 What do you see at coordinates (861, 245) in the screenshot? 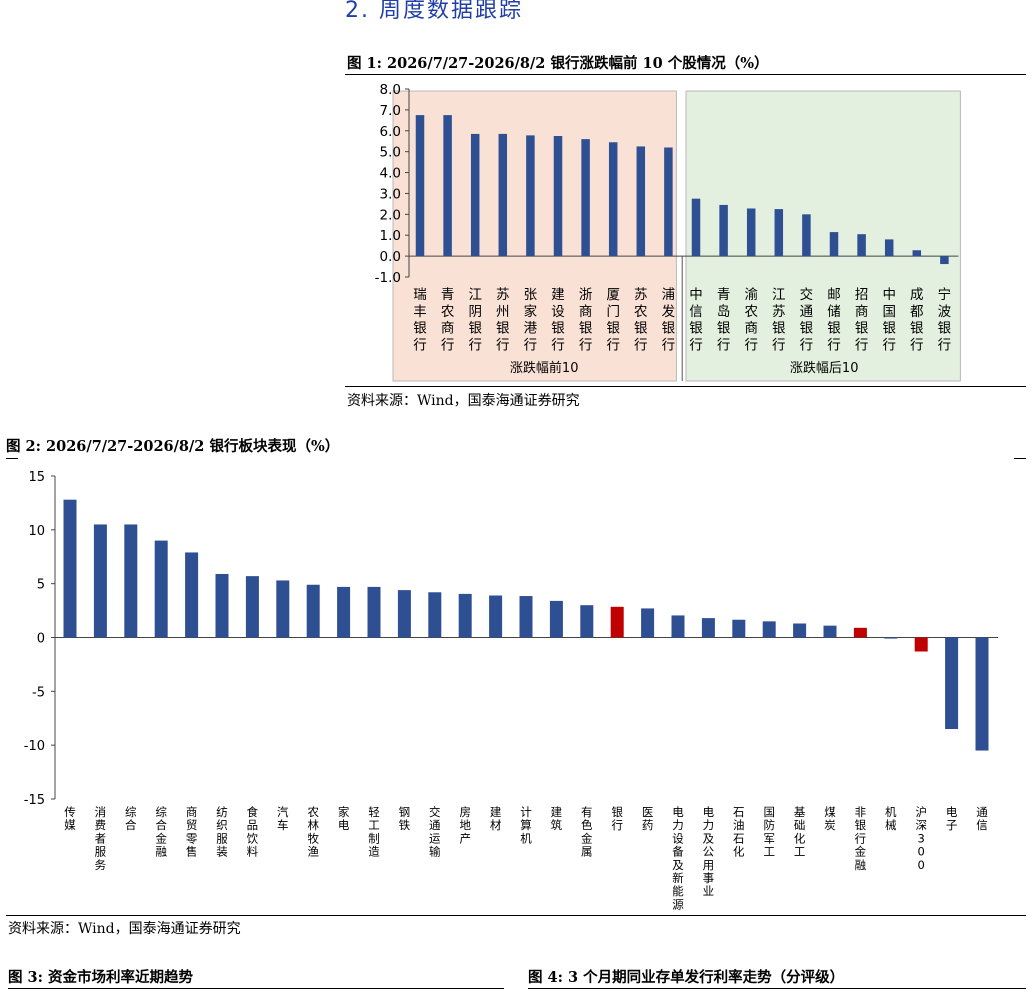
I see `bar-招商银行` at bounding box center [861, 245].